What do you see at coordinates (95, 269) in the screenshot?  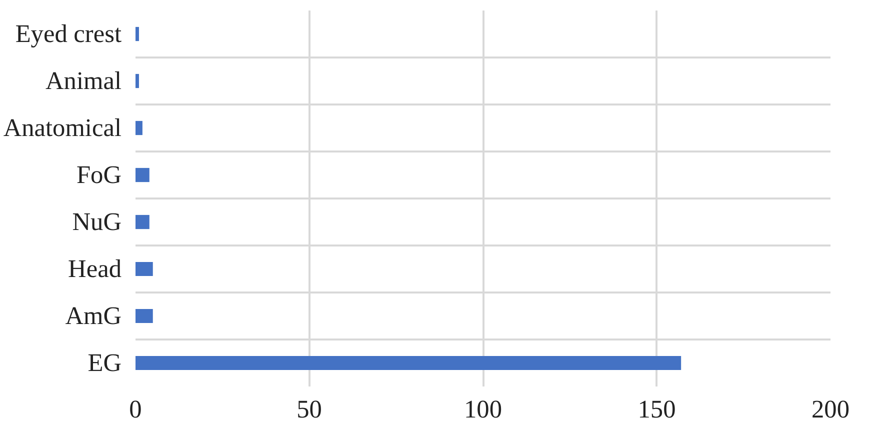 I see `y-tick-label: Head` at bounding box center [95, 269].